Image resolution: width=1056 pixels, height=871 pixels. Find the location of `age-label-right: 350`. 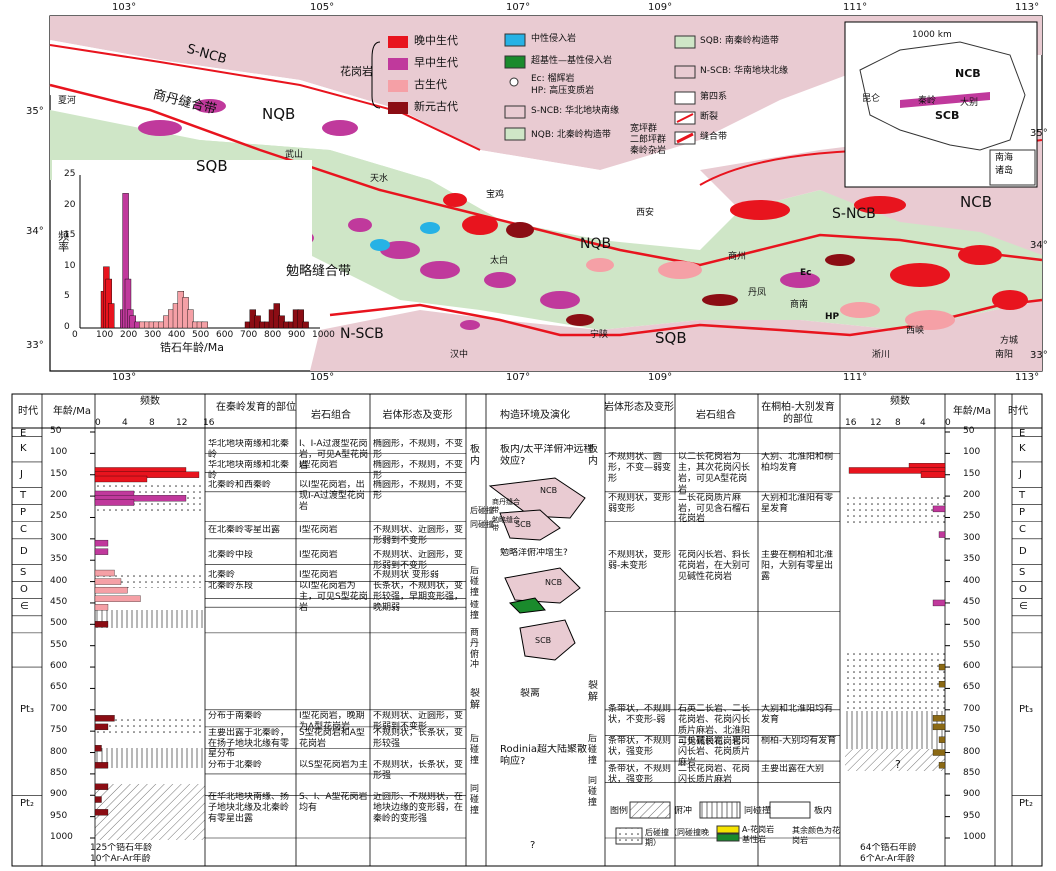

age-label-right: 350 is located at coordinates (972, 559).